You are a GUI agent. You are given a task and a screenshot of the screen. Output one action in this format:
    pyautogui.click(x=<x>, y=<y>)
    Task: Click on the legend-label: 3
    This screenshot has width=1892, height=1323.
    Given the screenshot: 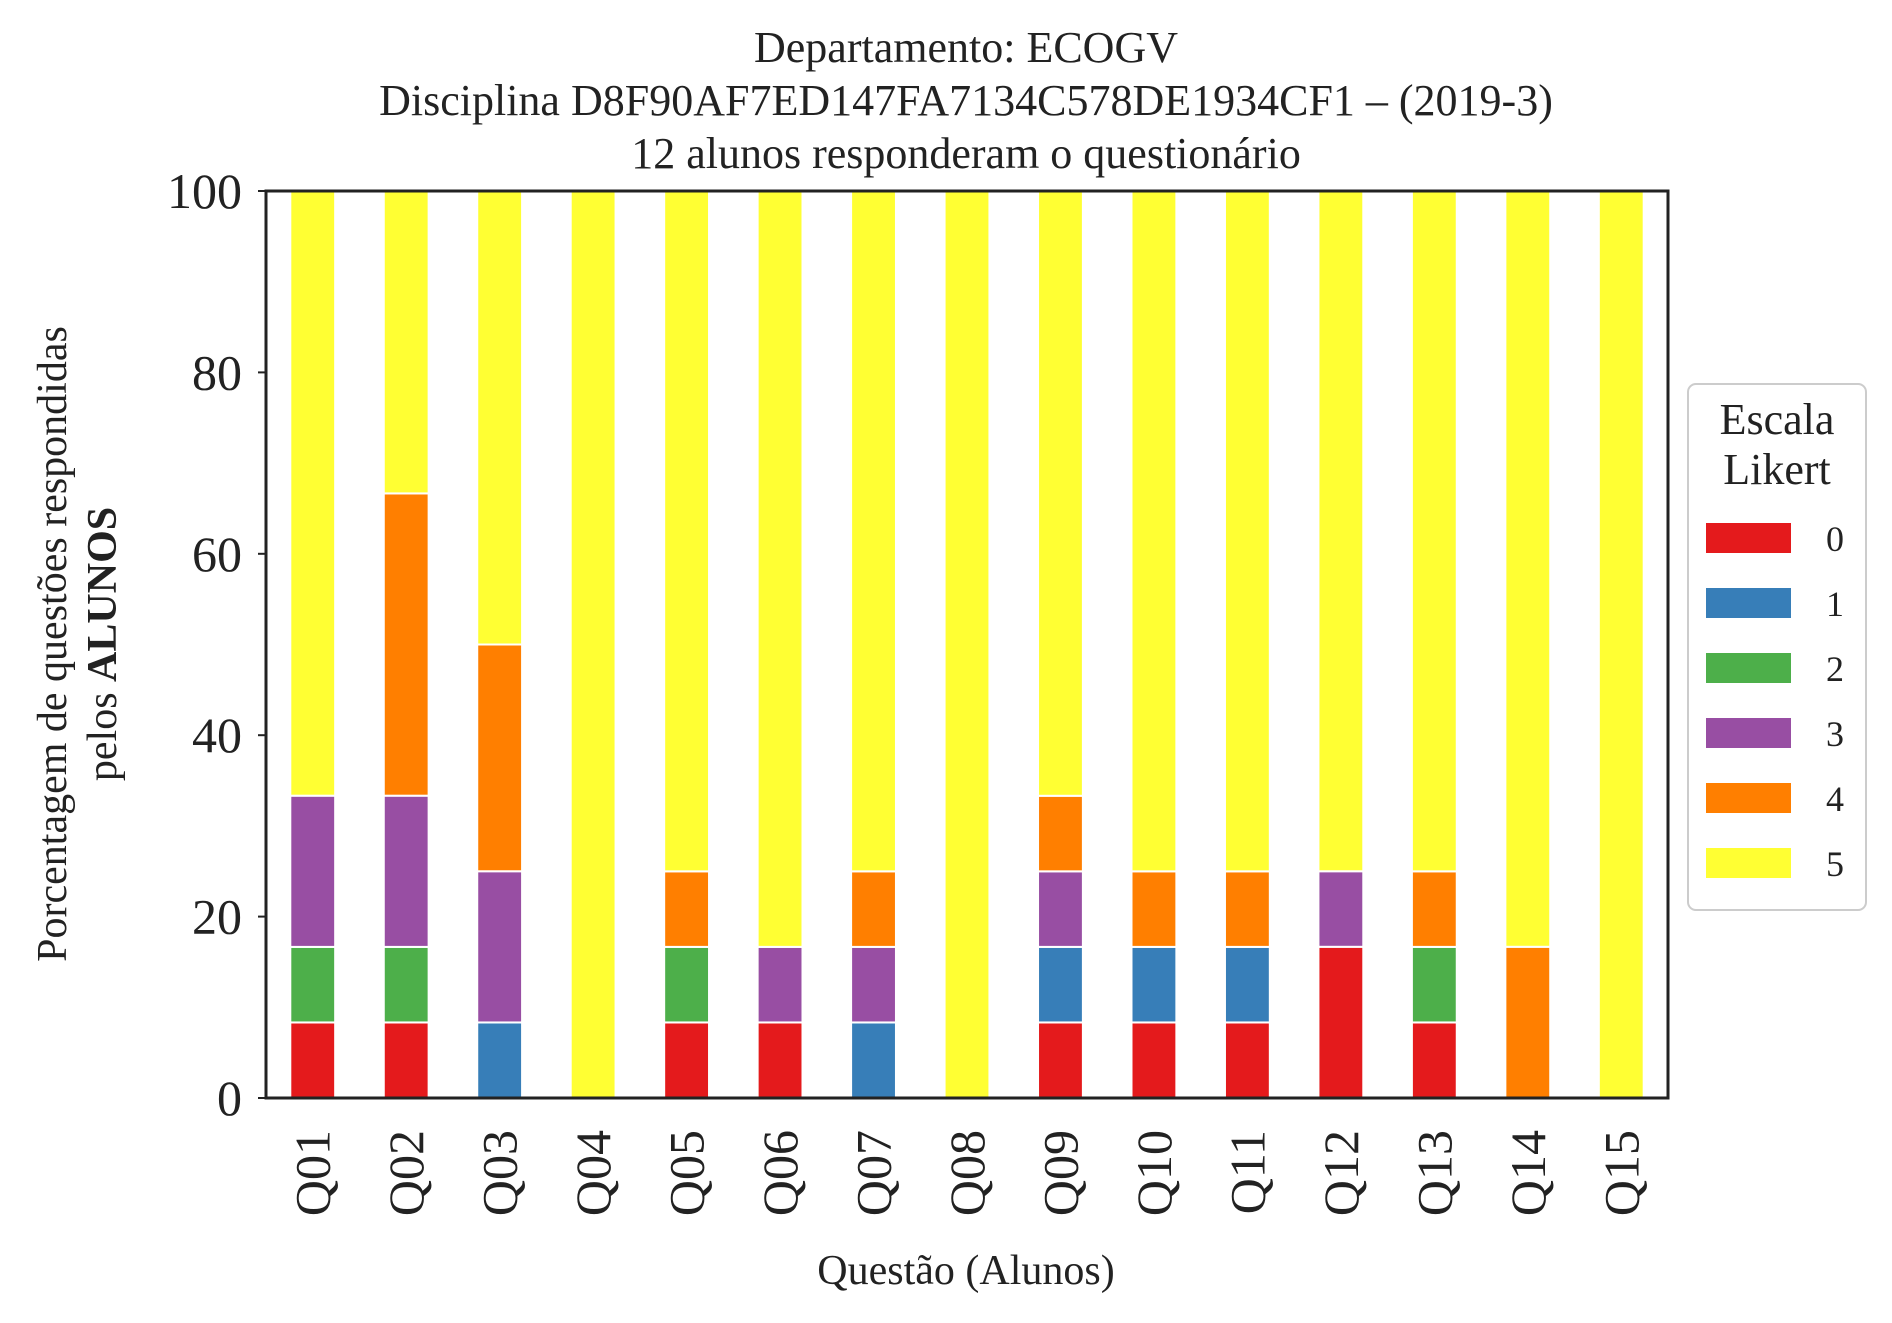 What is the action you would take?
    pyautogui.click(x=1835, y=734)
    